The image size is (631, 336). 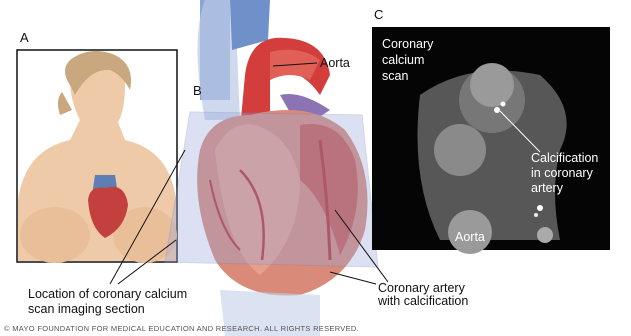 I want to click on calcification-label: Calcification, so click(x=564, y=158).